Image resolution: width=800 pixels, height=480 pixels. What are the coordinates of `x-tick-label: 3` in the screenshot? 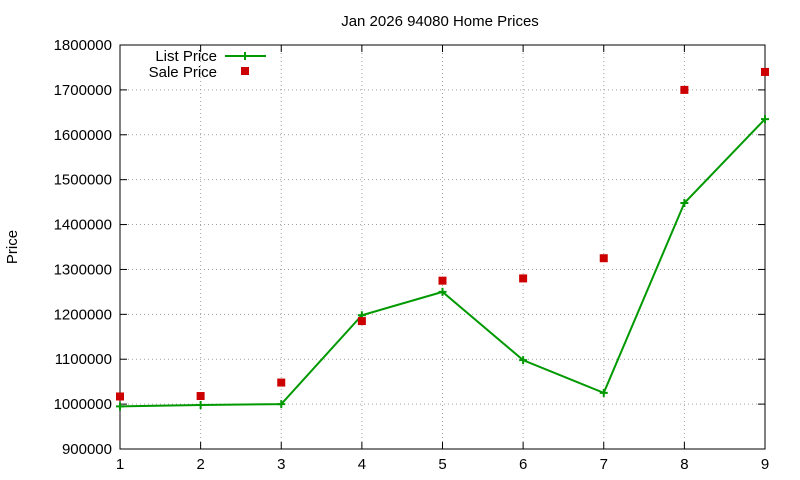 It's located at (281, 464).